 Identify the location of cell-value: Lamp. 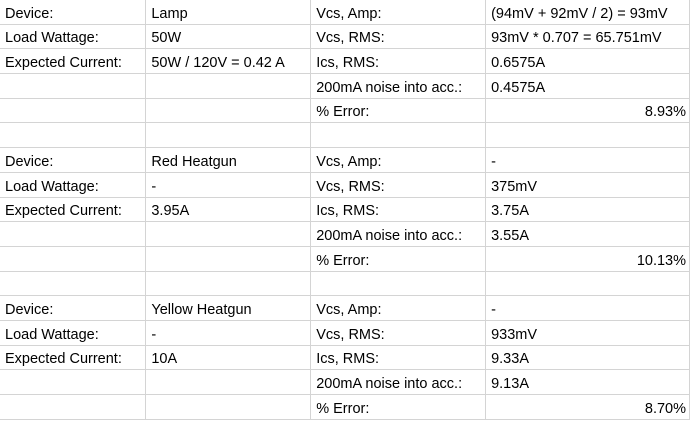
(228, 12).